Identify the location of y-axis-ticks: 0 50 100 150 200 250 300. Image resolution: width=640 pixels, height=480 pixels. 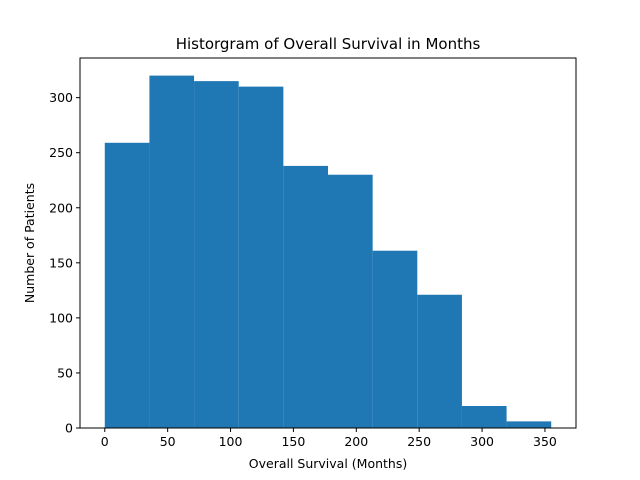
(64, 263).